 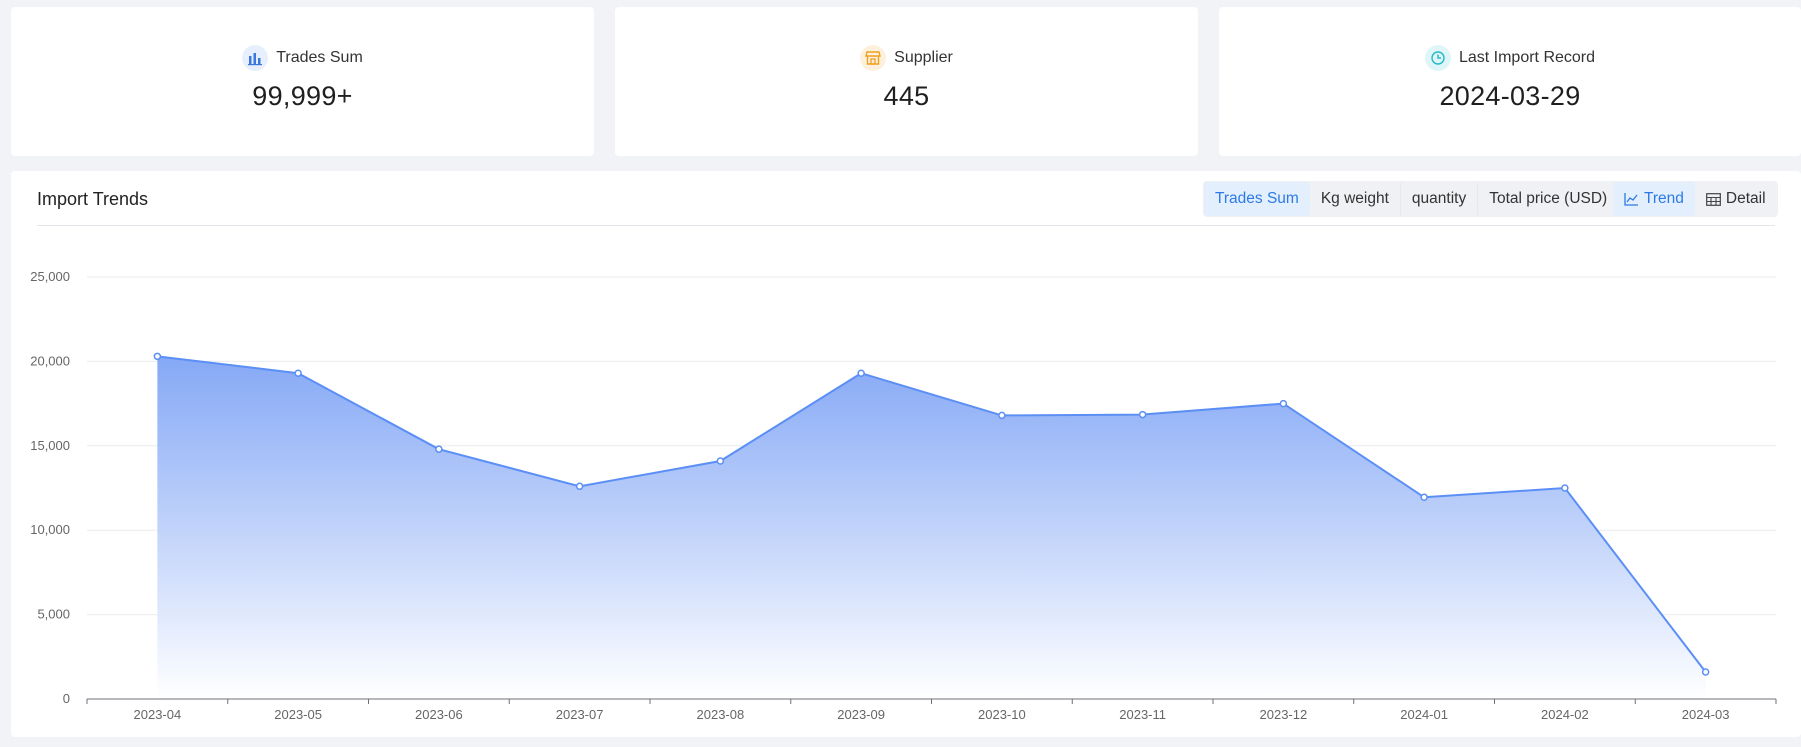 What do you see at coordinates (1142, 714) in the screenshot?
I see `x-tick-label: 2023-11` at bounding box center [1142, 714].